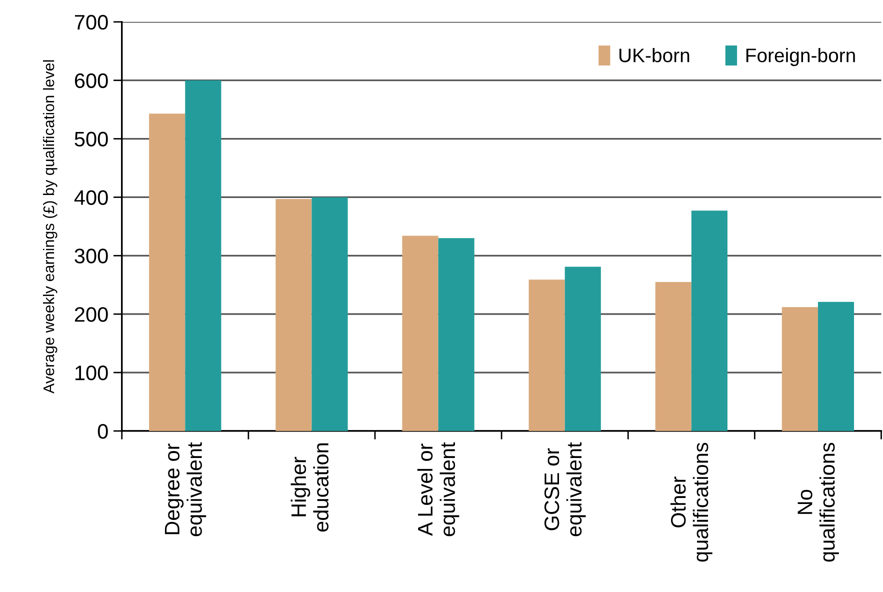 Image resolution: width=883 pixels, height=592 pixels. I want to click on legend-label: Foreign-born, so click(800, 57).